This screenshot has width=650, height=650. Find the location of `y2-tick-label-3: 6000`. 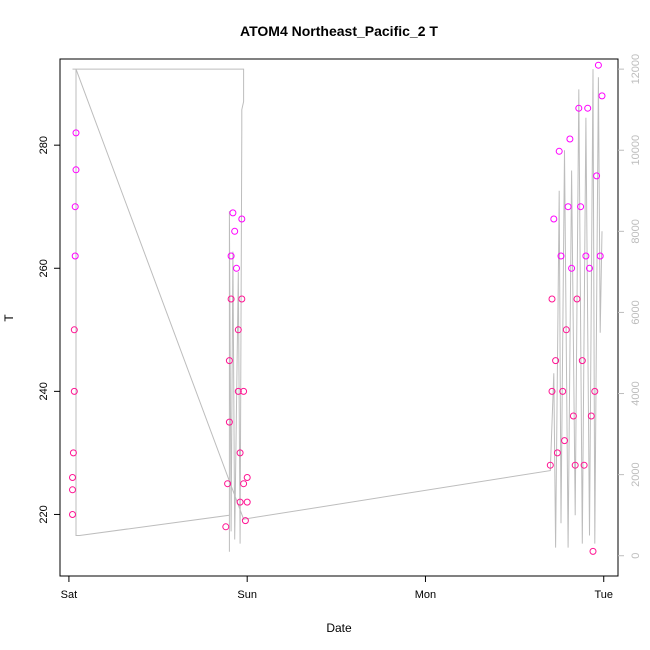

y2-tick-label-3: 6000 is located at coordinates (636, 312).